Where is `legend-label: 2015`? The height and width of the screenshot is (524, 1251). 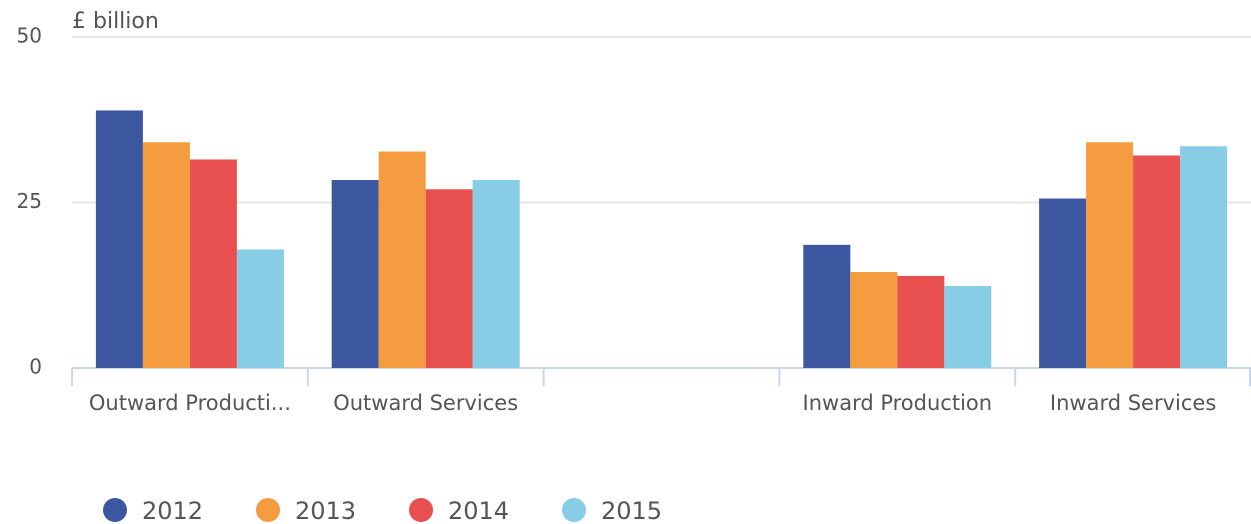 legend-label: 2015 is located at coordinates (631, 510).